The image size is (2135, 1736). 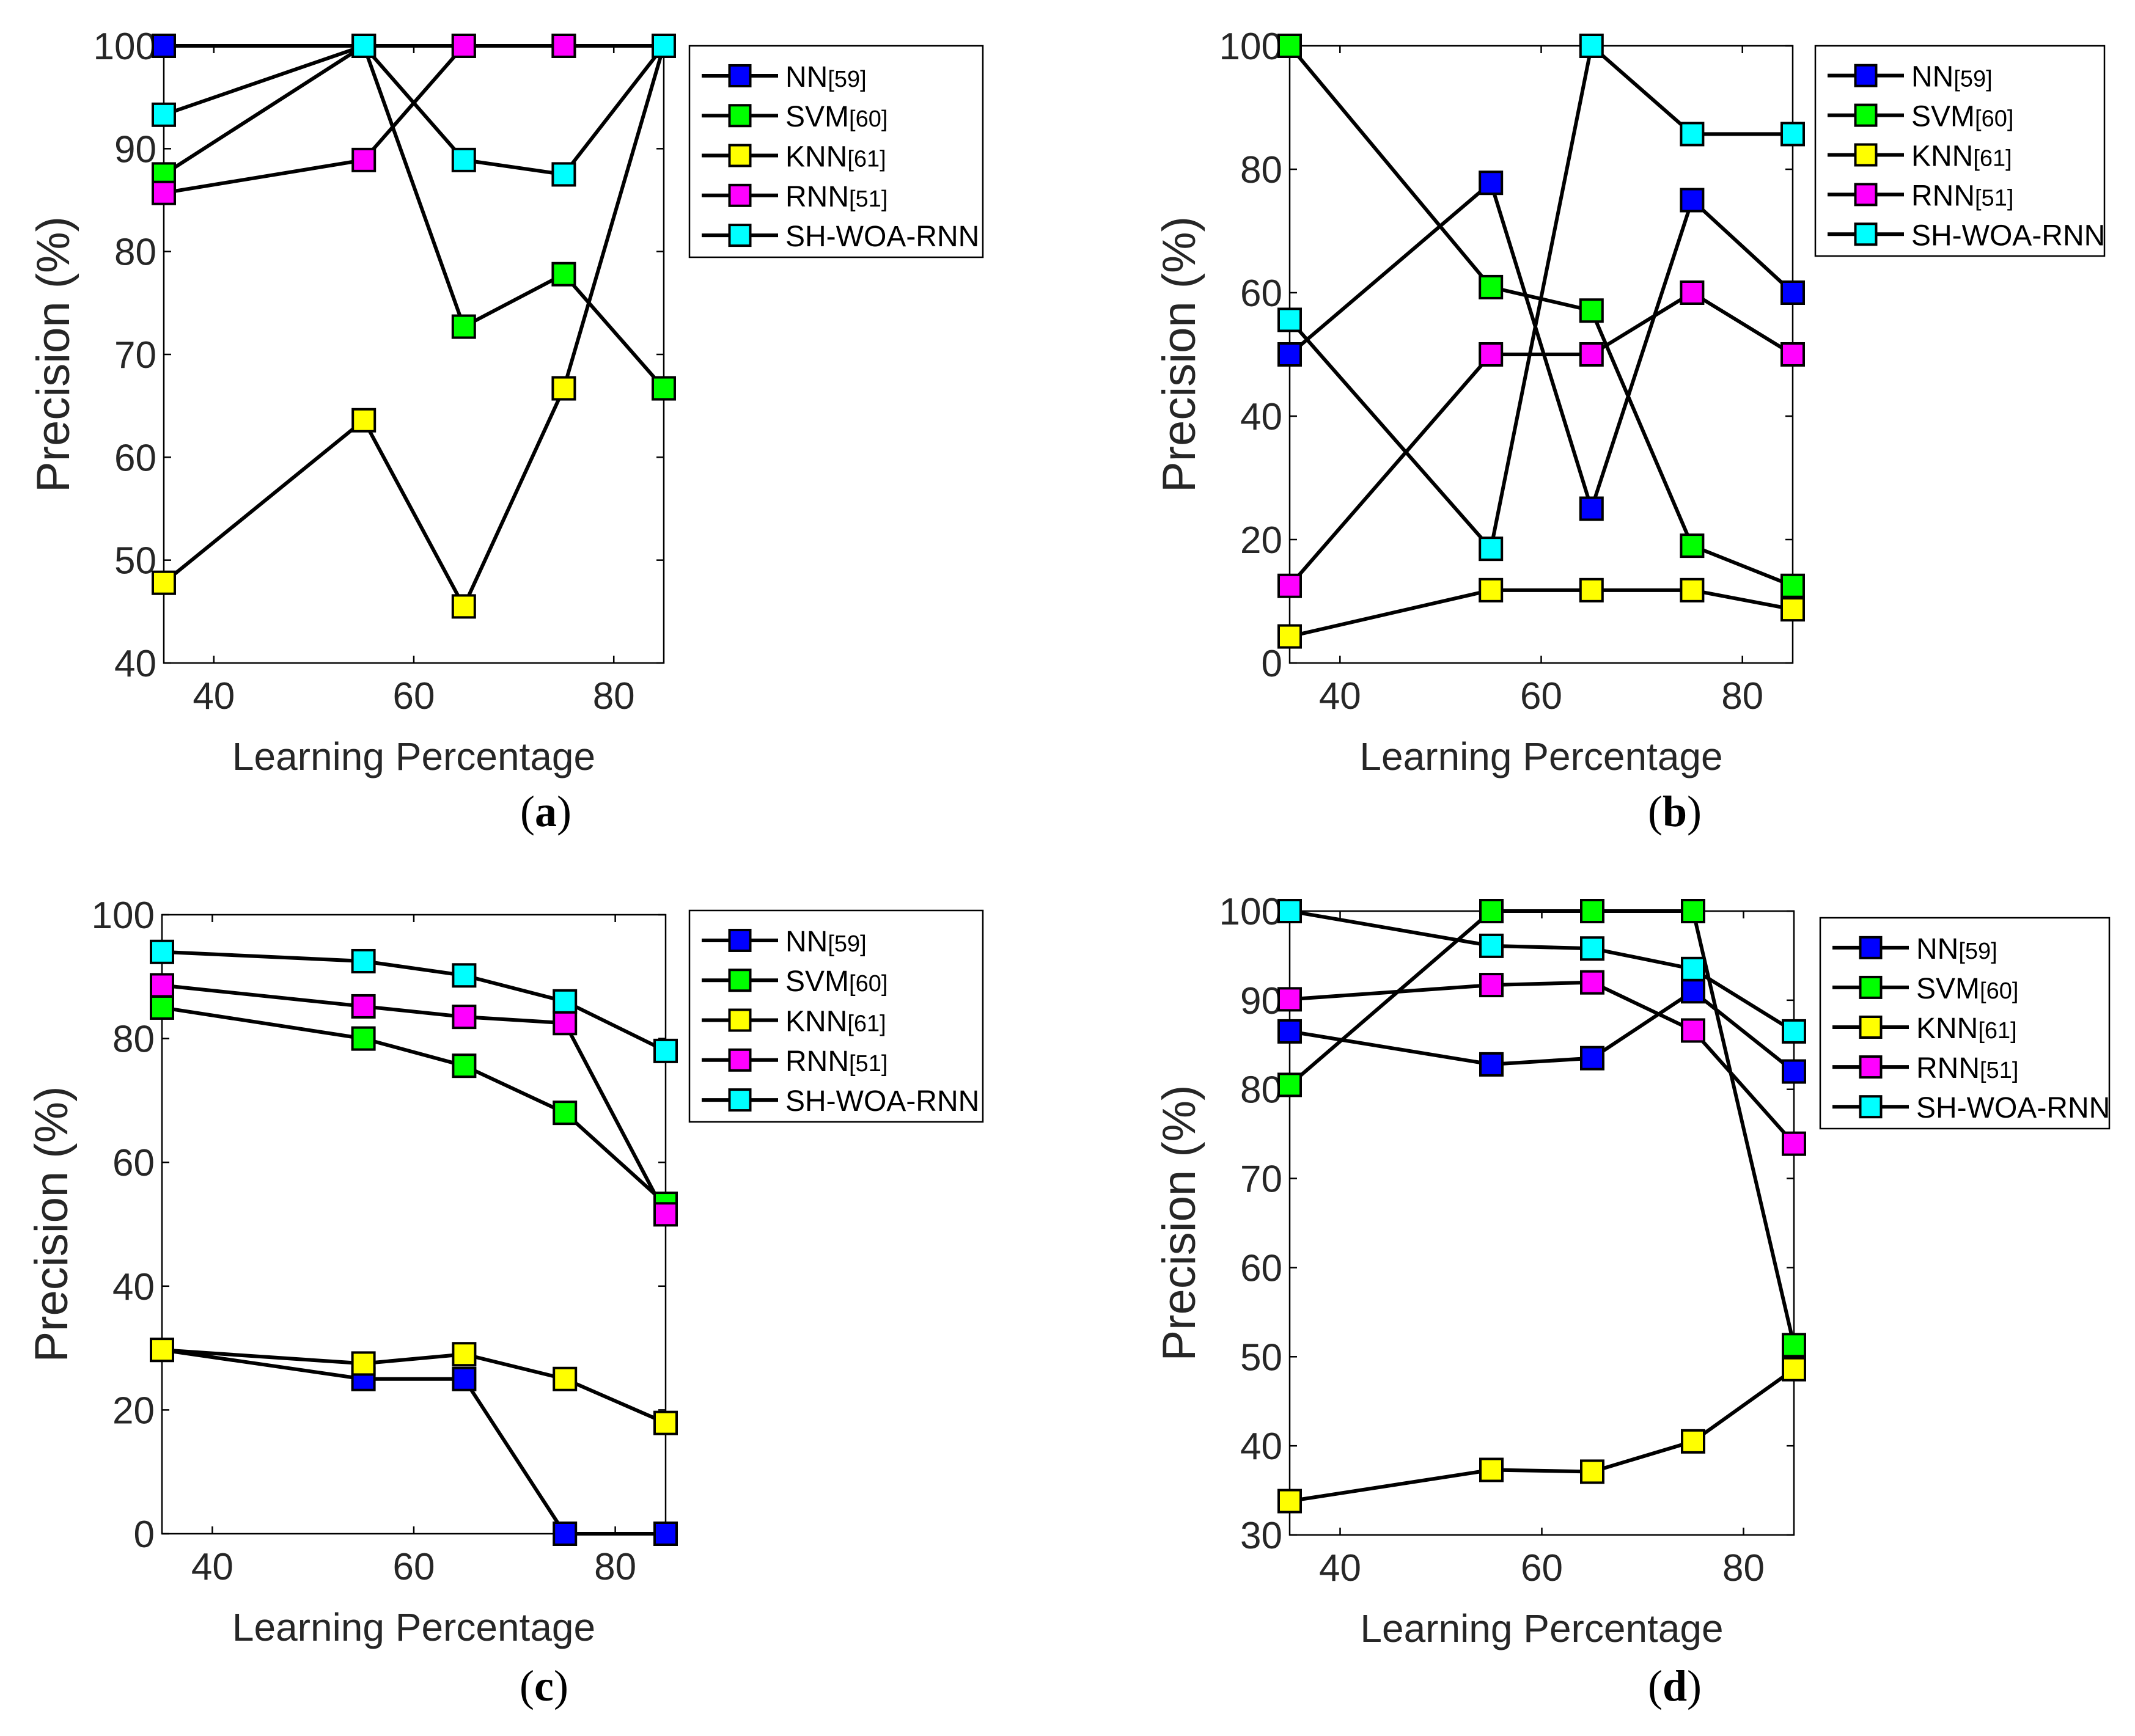 What do you see at coordinates (1272, 664) in the screenshot?
I see `y-tick-label: 0` at bounding box center [1272, 664].